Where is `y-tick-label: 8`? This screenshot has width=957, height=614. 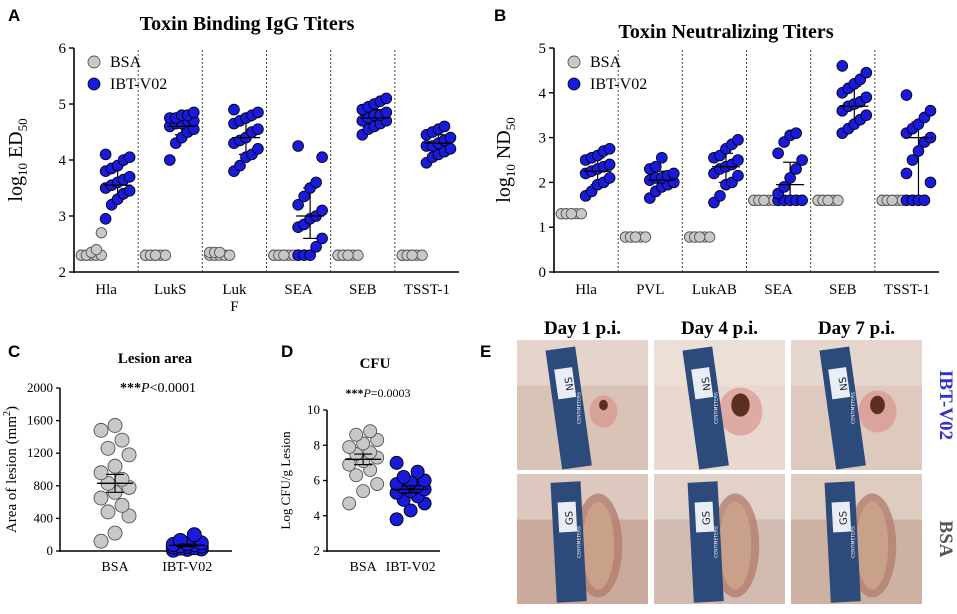 y-tick-label: 8 is located at coordinates (317, 444).